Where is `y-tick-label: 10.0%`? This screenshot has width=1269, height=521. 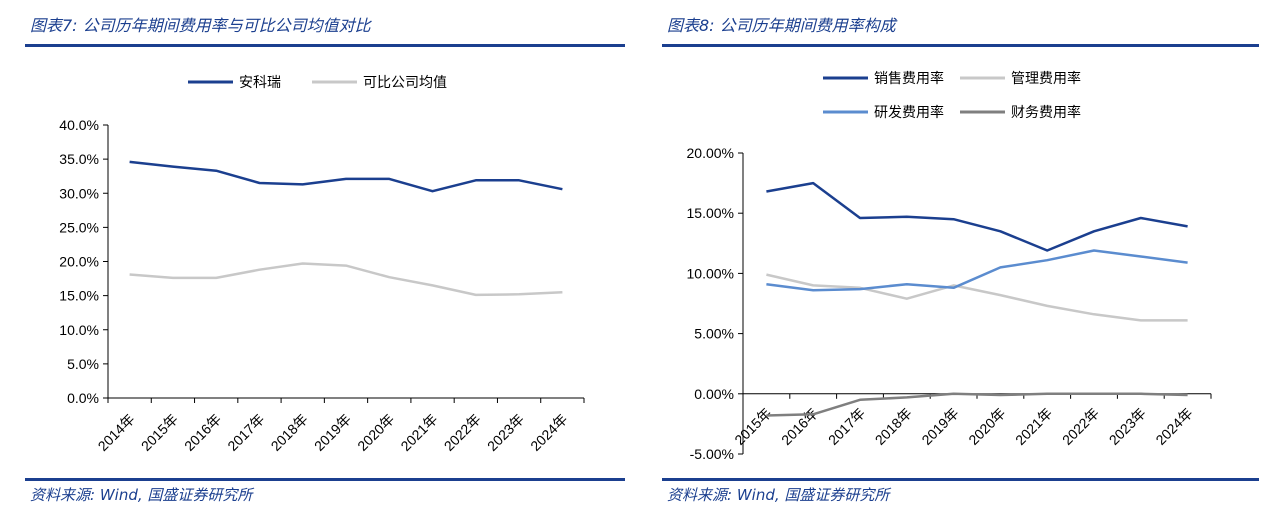
y-tick-label: 10.0% is located at coordinates (79, 330).